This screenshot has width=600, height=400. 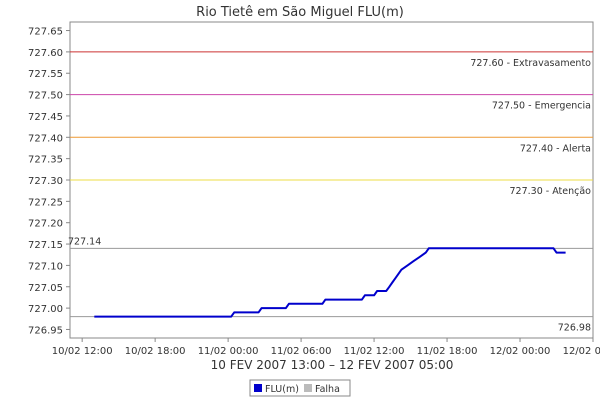 What do you see at coordinates (45, 138) in the screenshot?
I see `y-tick-label: 727.40` at bounding box center [45, 138].